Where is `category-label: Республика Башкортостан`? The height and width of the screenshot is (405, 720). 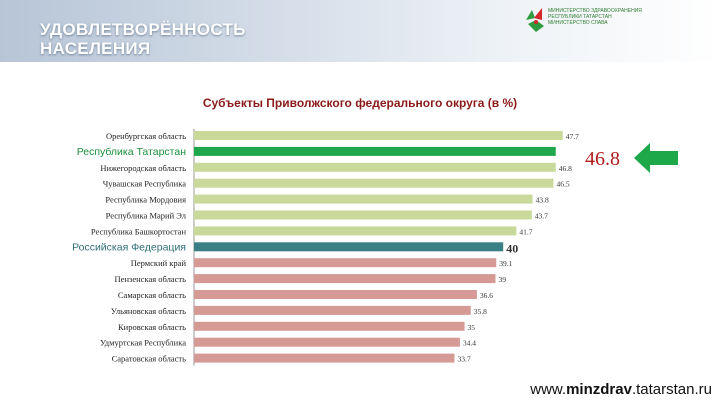 category-label: Республика Башкортостан is located at coordinates (139, 231).